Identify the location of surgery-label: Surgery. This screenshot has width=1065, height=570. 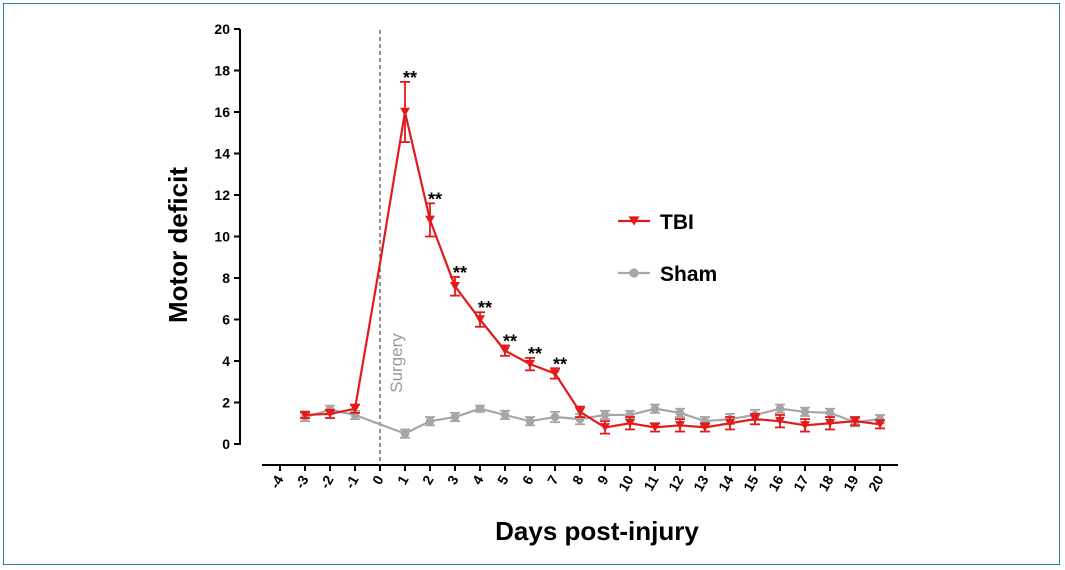
(396, 363).